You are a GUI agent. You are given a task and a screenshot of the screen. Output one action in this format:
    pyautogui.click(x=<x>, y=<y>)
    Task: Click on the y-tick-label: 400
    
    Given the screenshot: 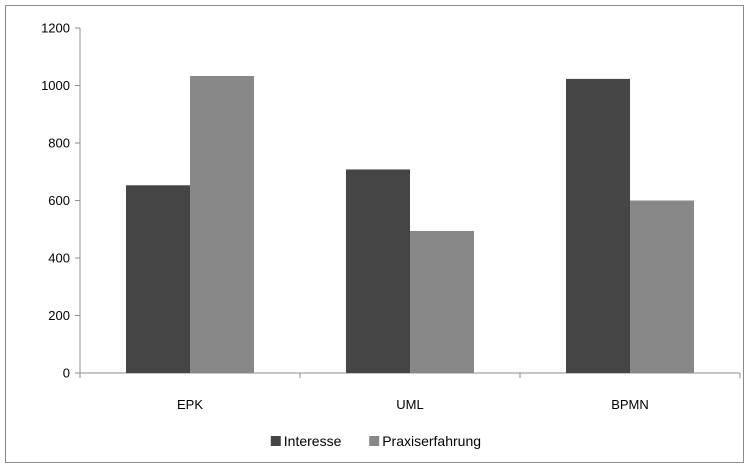 What is the action you would take?
    pyautogui.click(x=59, y=258)
    